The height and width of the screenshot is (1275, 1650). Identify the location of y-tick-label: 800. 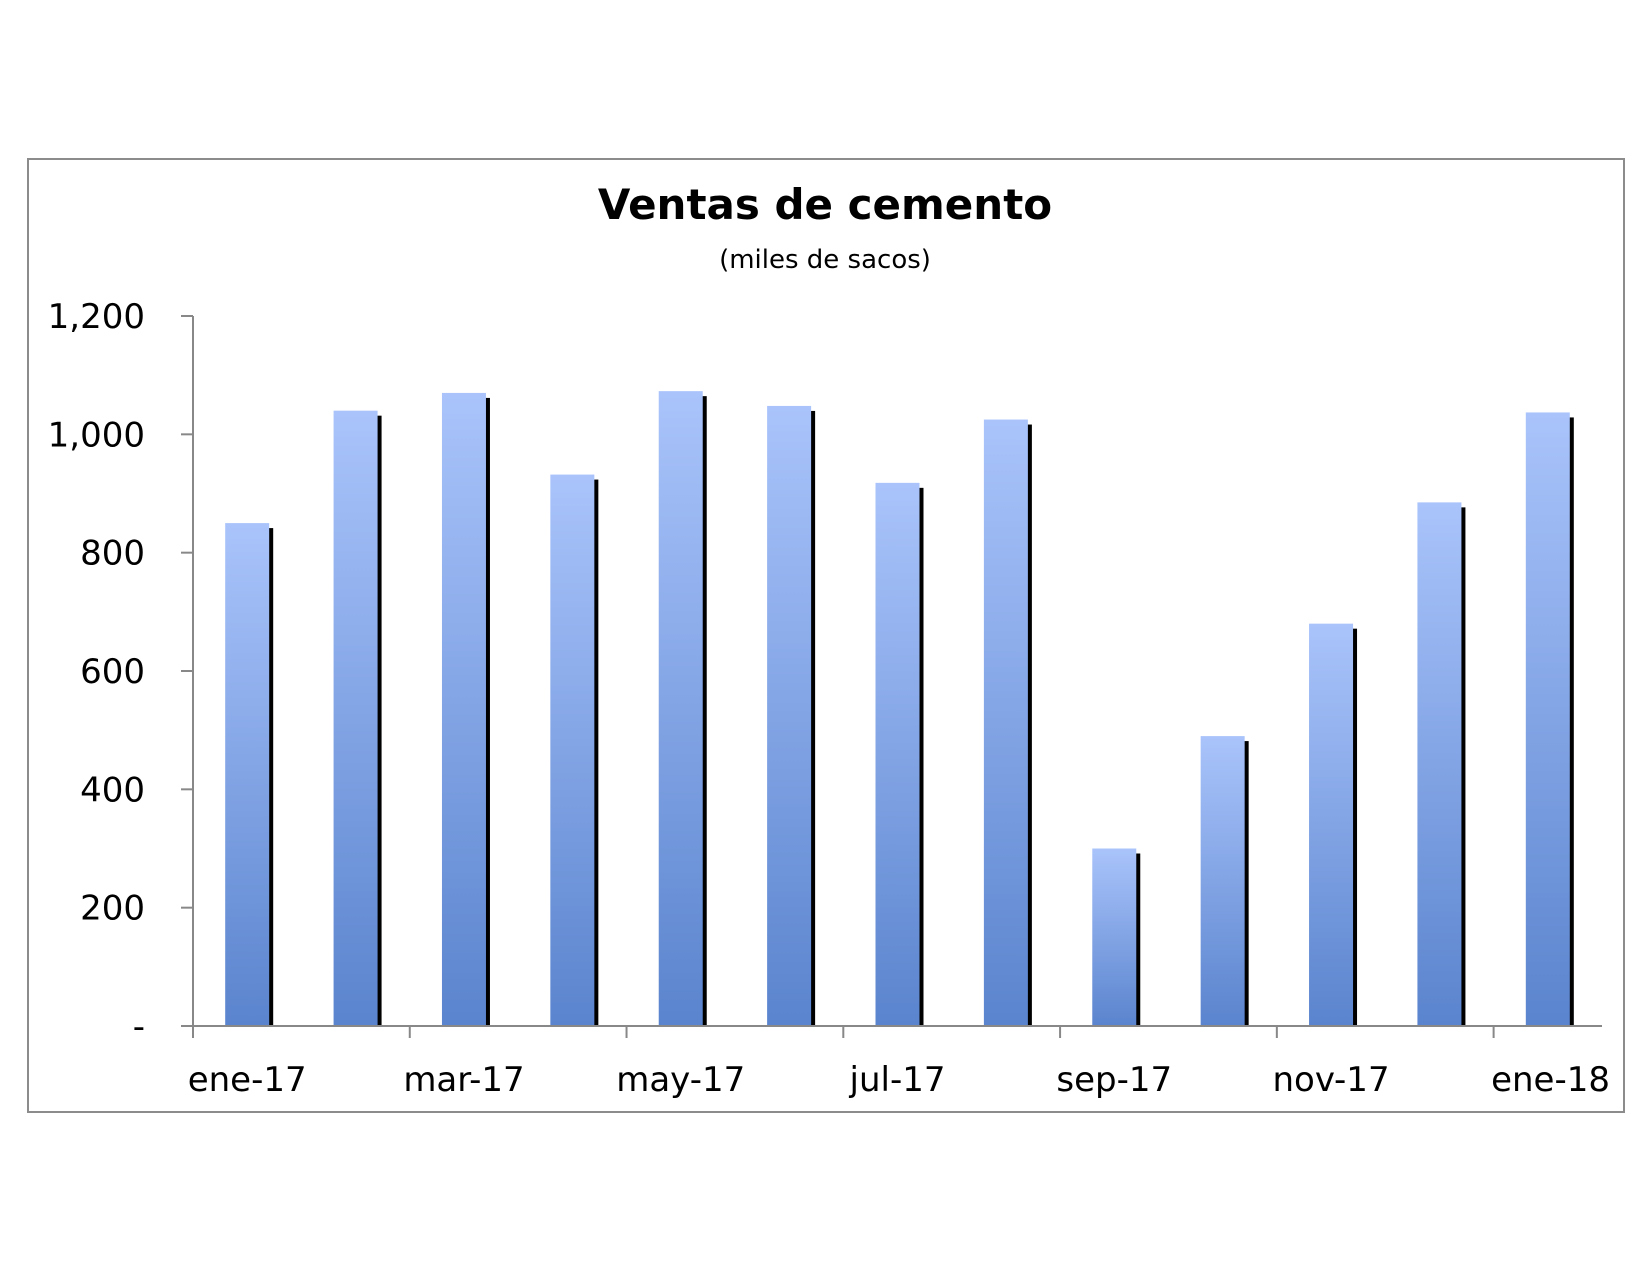
(112, 554).